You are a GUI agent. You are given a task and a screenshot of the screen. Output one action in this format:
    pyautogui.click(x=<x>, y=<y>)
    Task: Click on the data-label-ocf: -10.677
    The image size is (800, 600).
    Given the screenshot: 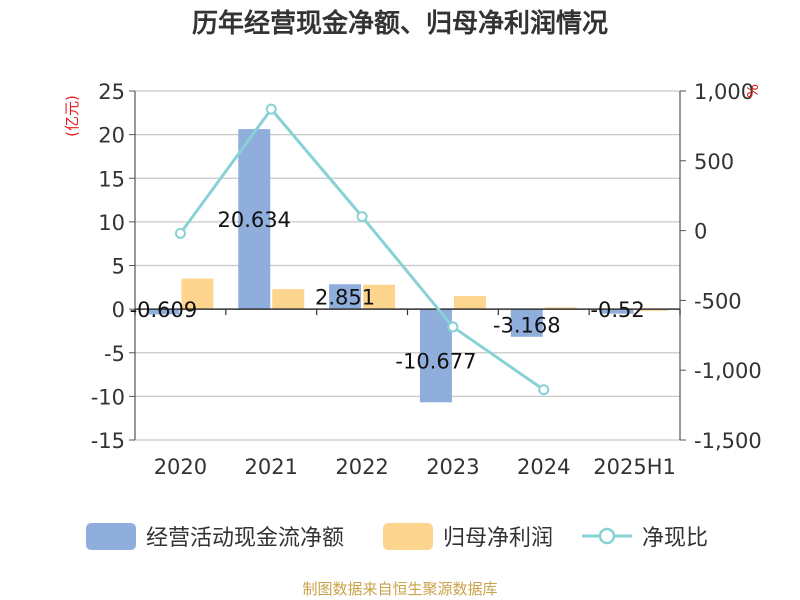 What is the action you would take?
    pyautogui.click(x=435, y=361)
    